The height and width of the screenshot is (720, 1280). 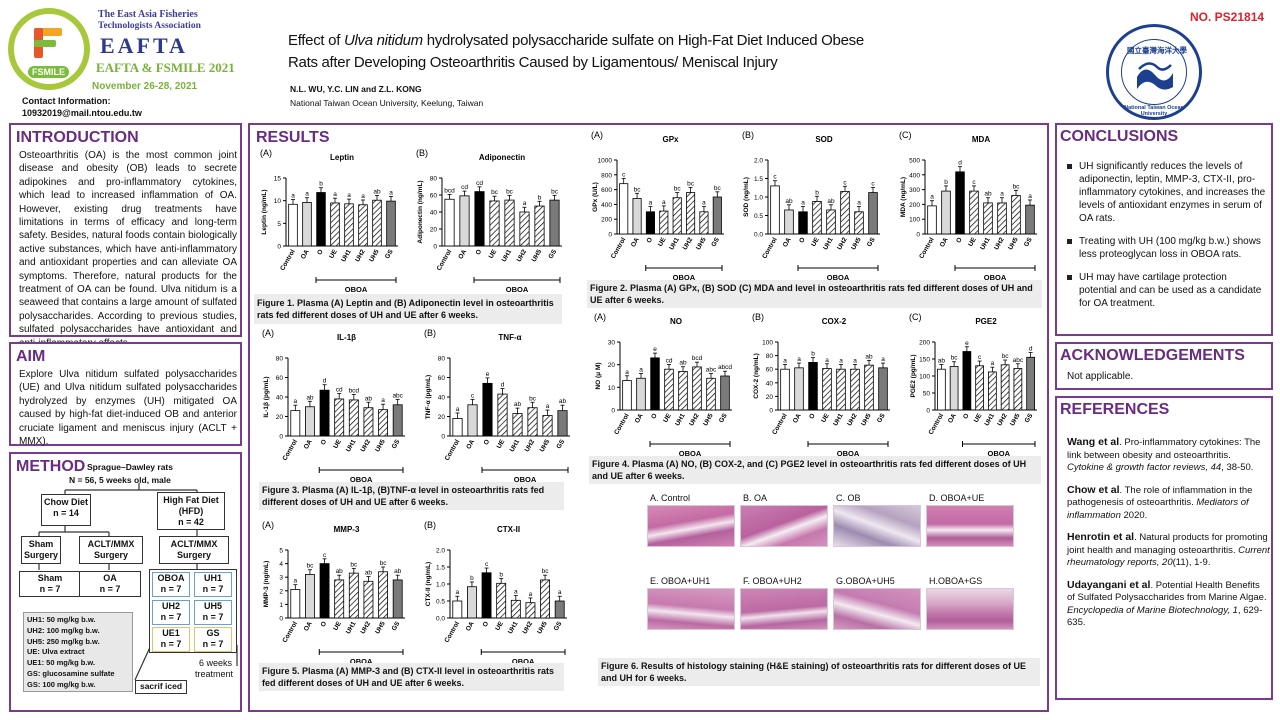 What do you see at coordinates (48, 72) in the screenshot?
I see `fsmile-logo-text: FSMILE` at bounding box center [48, 72].